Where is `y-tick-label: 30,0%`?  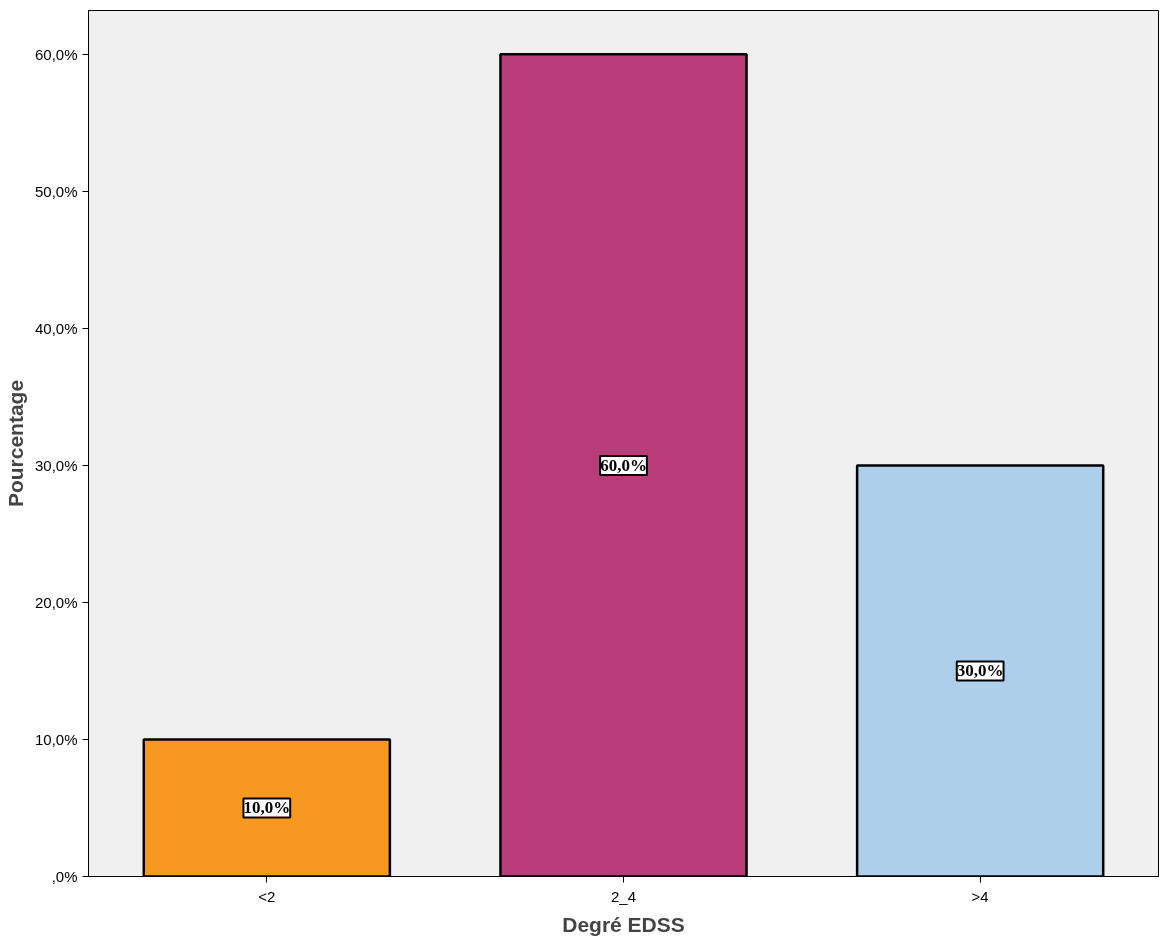 y-tick-label: 30,0% is located at coordinates (56, 465).